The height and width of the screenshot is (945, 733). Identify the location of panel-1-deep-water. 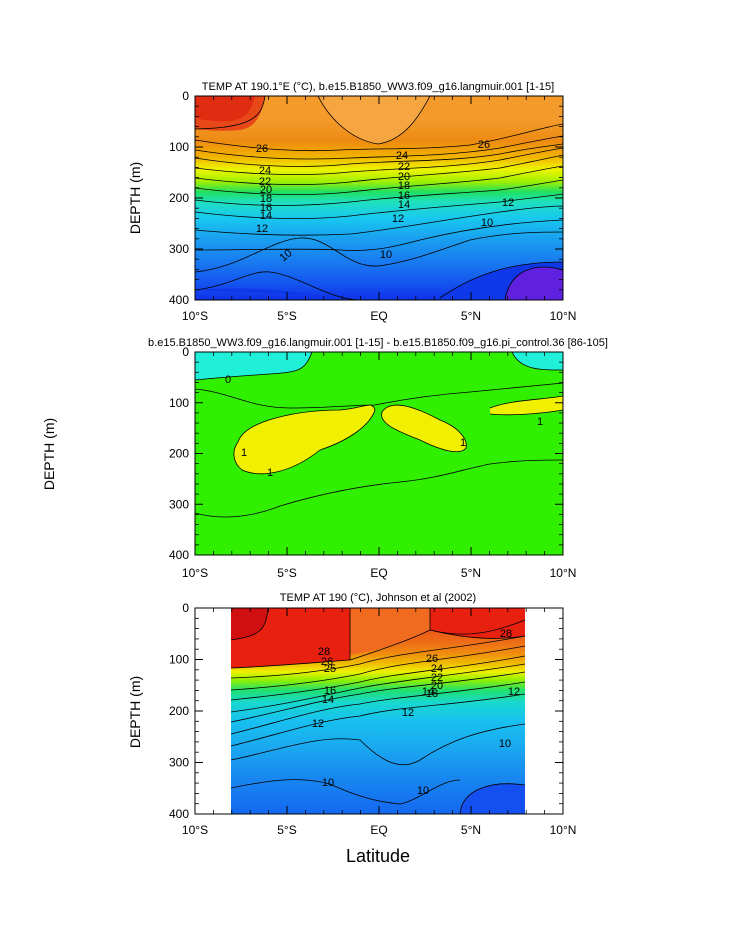
(379, 281).